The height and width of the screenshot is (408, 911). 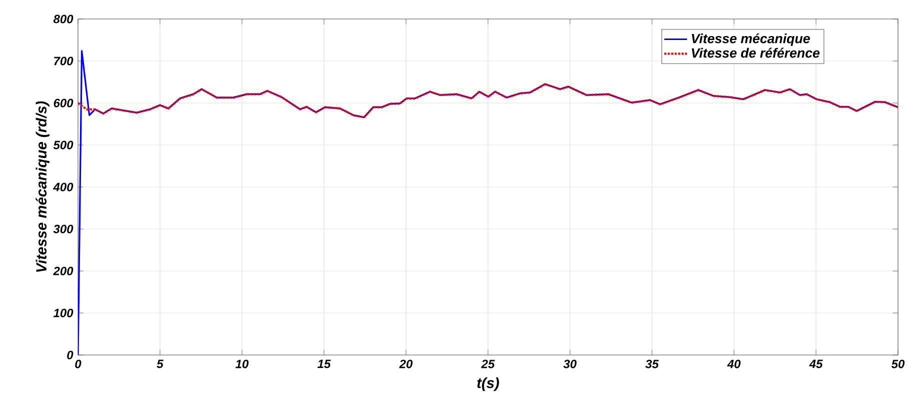 I want to click on y-tick-label: 0, so click(x=70, y=355).